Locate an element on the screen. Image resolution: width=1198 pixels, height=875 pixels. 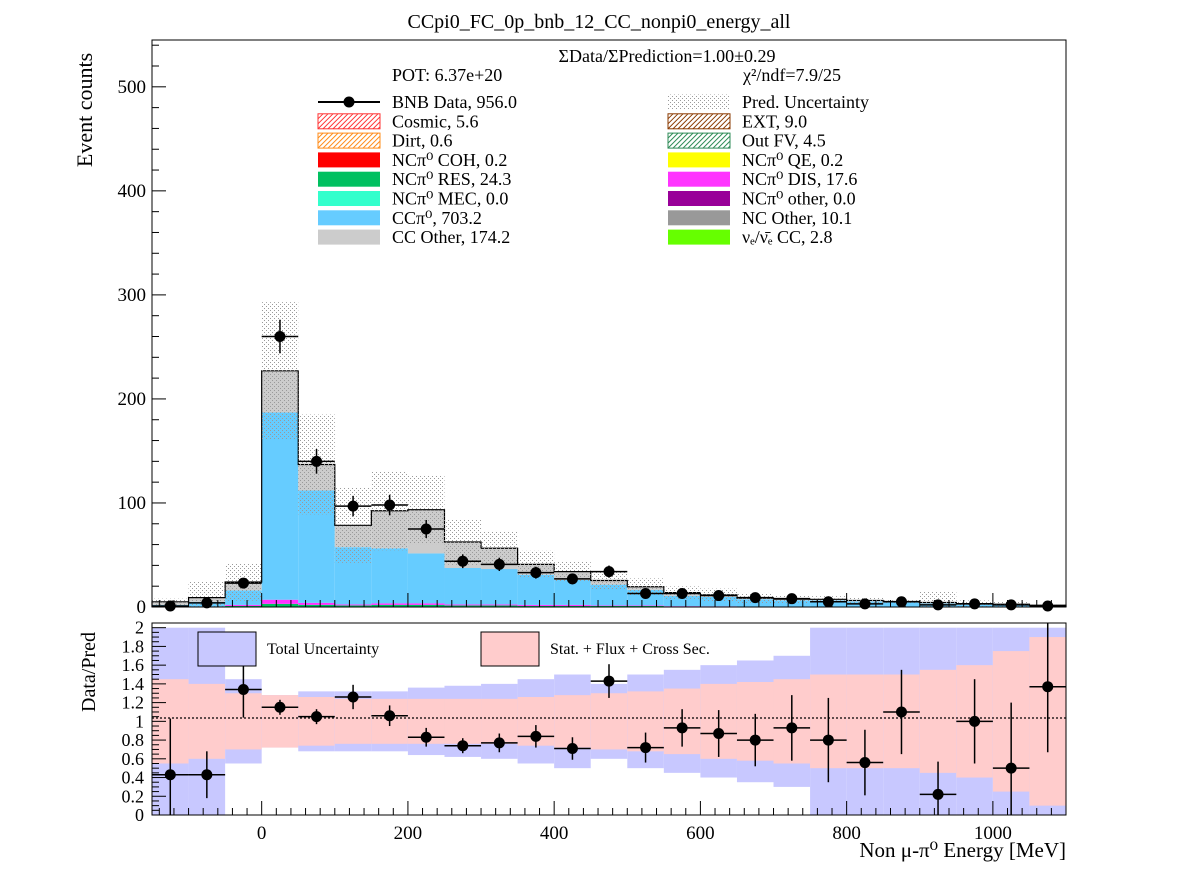
y-tick-label: 300 is located at coordinates (132, 295).